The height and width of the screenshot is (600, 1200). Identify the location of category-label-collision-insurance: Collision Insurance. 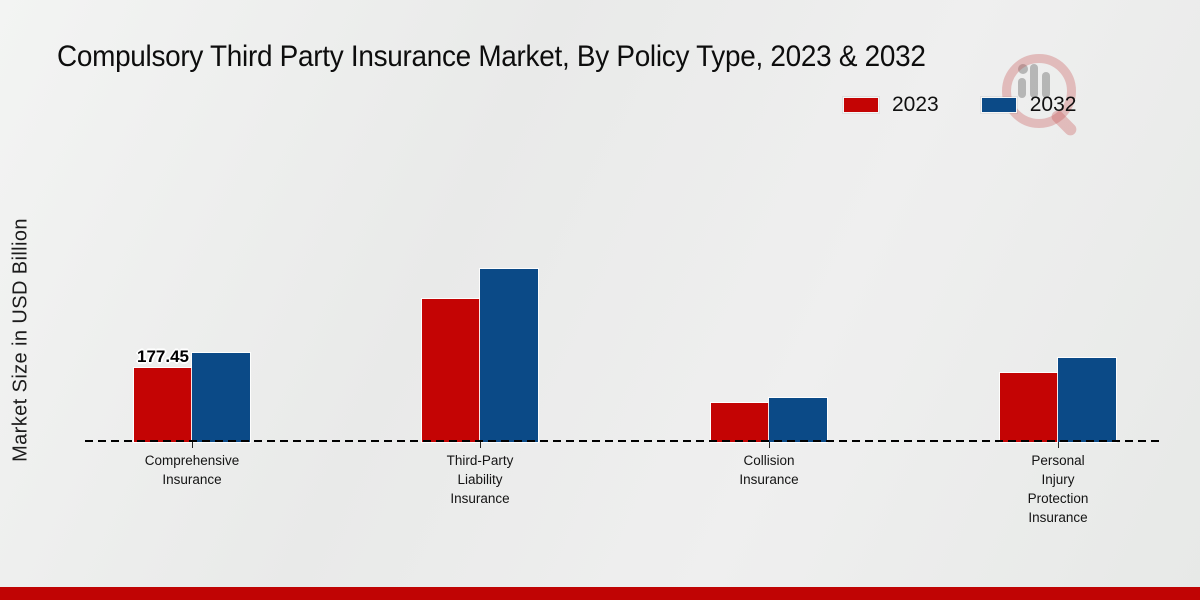
(769, 470).